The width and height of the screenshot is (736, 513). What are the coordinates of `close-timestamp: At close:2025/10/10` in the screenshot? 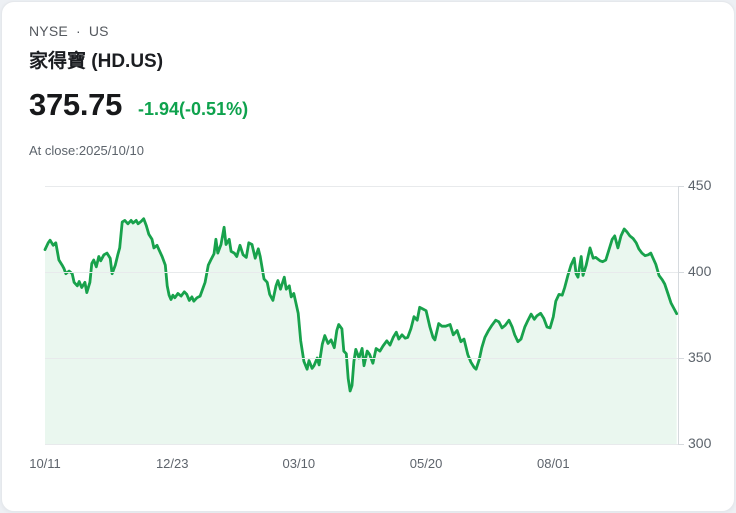 It's located at (86, 150).